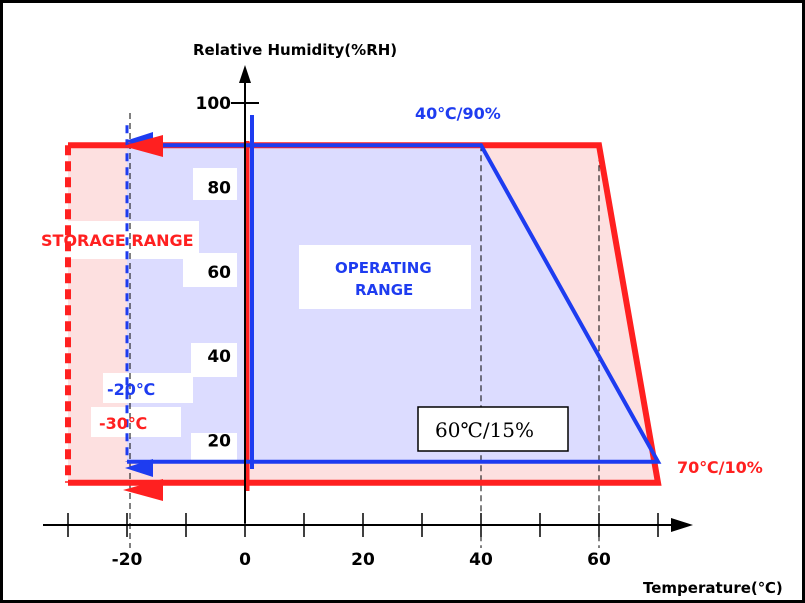  What do you see at coordinates (139, 468) in the screenshot?
I see `op-bottom-arrowhead` at bounding box center [139, 468].